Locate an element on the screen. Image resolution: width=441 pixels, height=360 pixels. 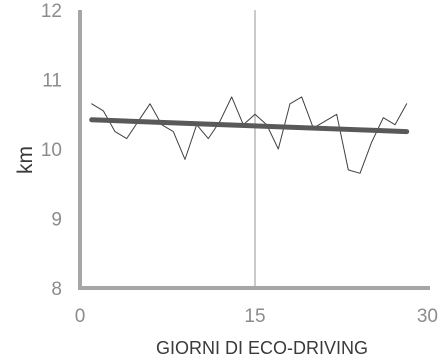
trend-line is located at coordinates (249, 126).